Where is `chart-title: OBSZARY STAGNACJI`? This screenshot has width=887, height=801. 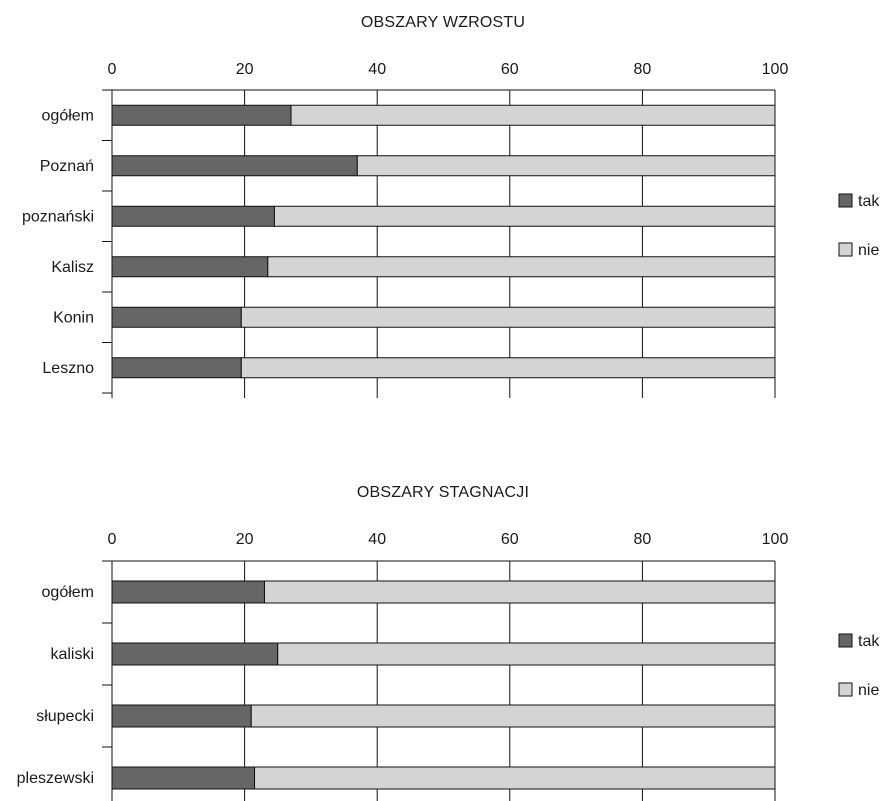 chart-title: OBSZARY STAGNACJI is located at coordinates (443, 492).